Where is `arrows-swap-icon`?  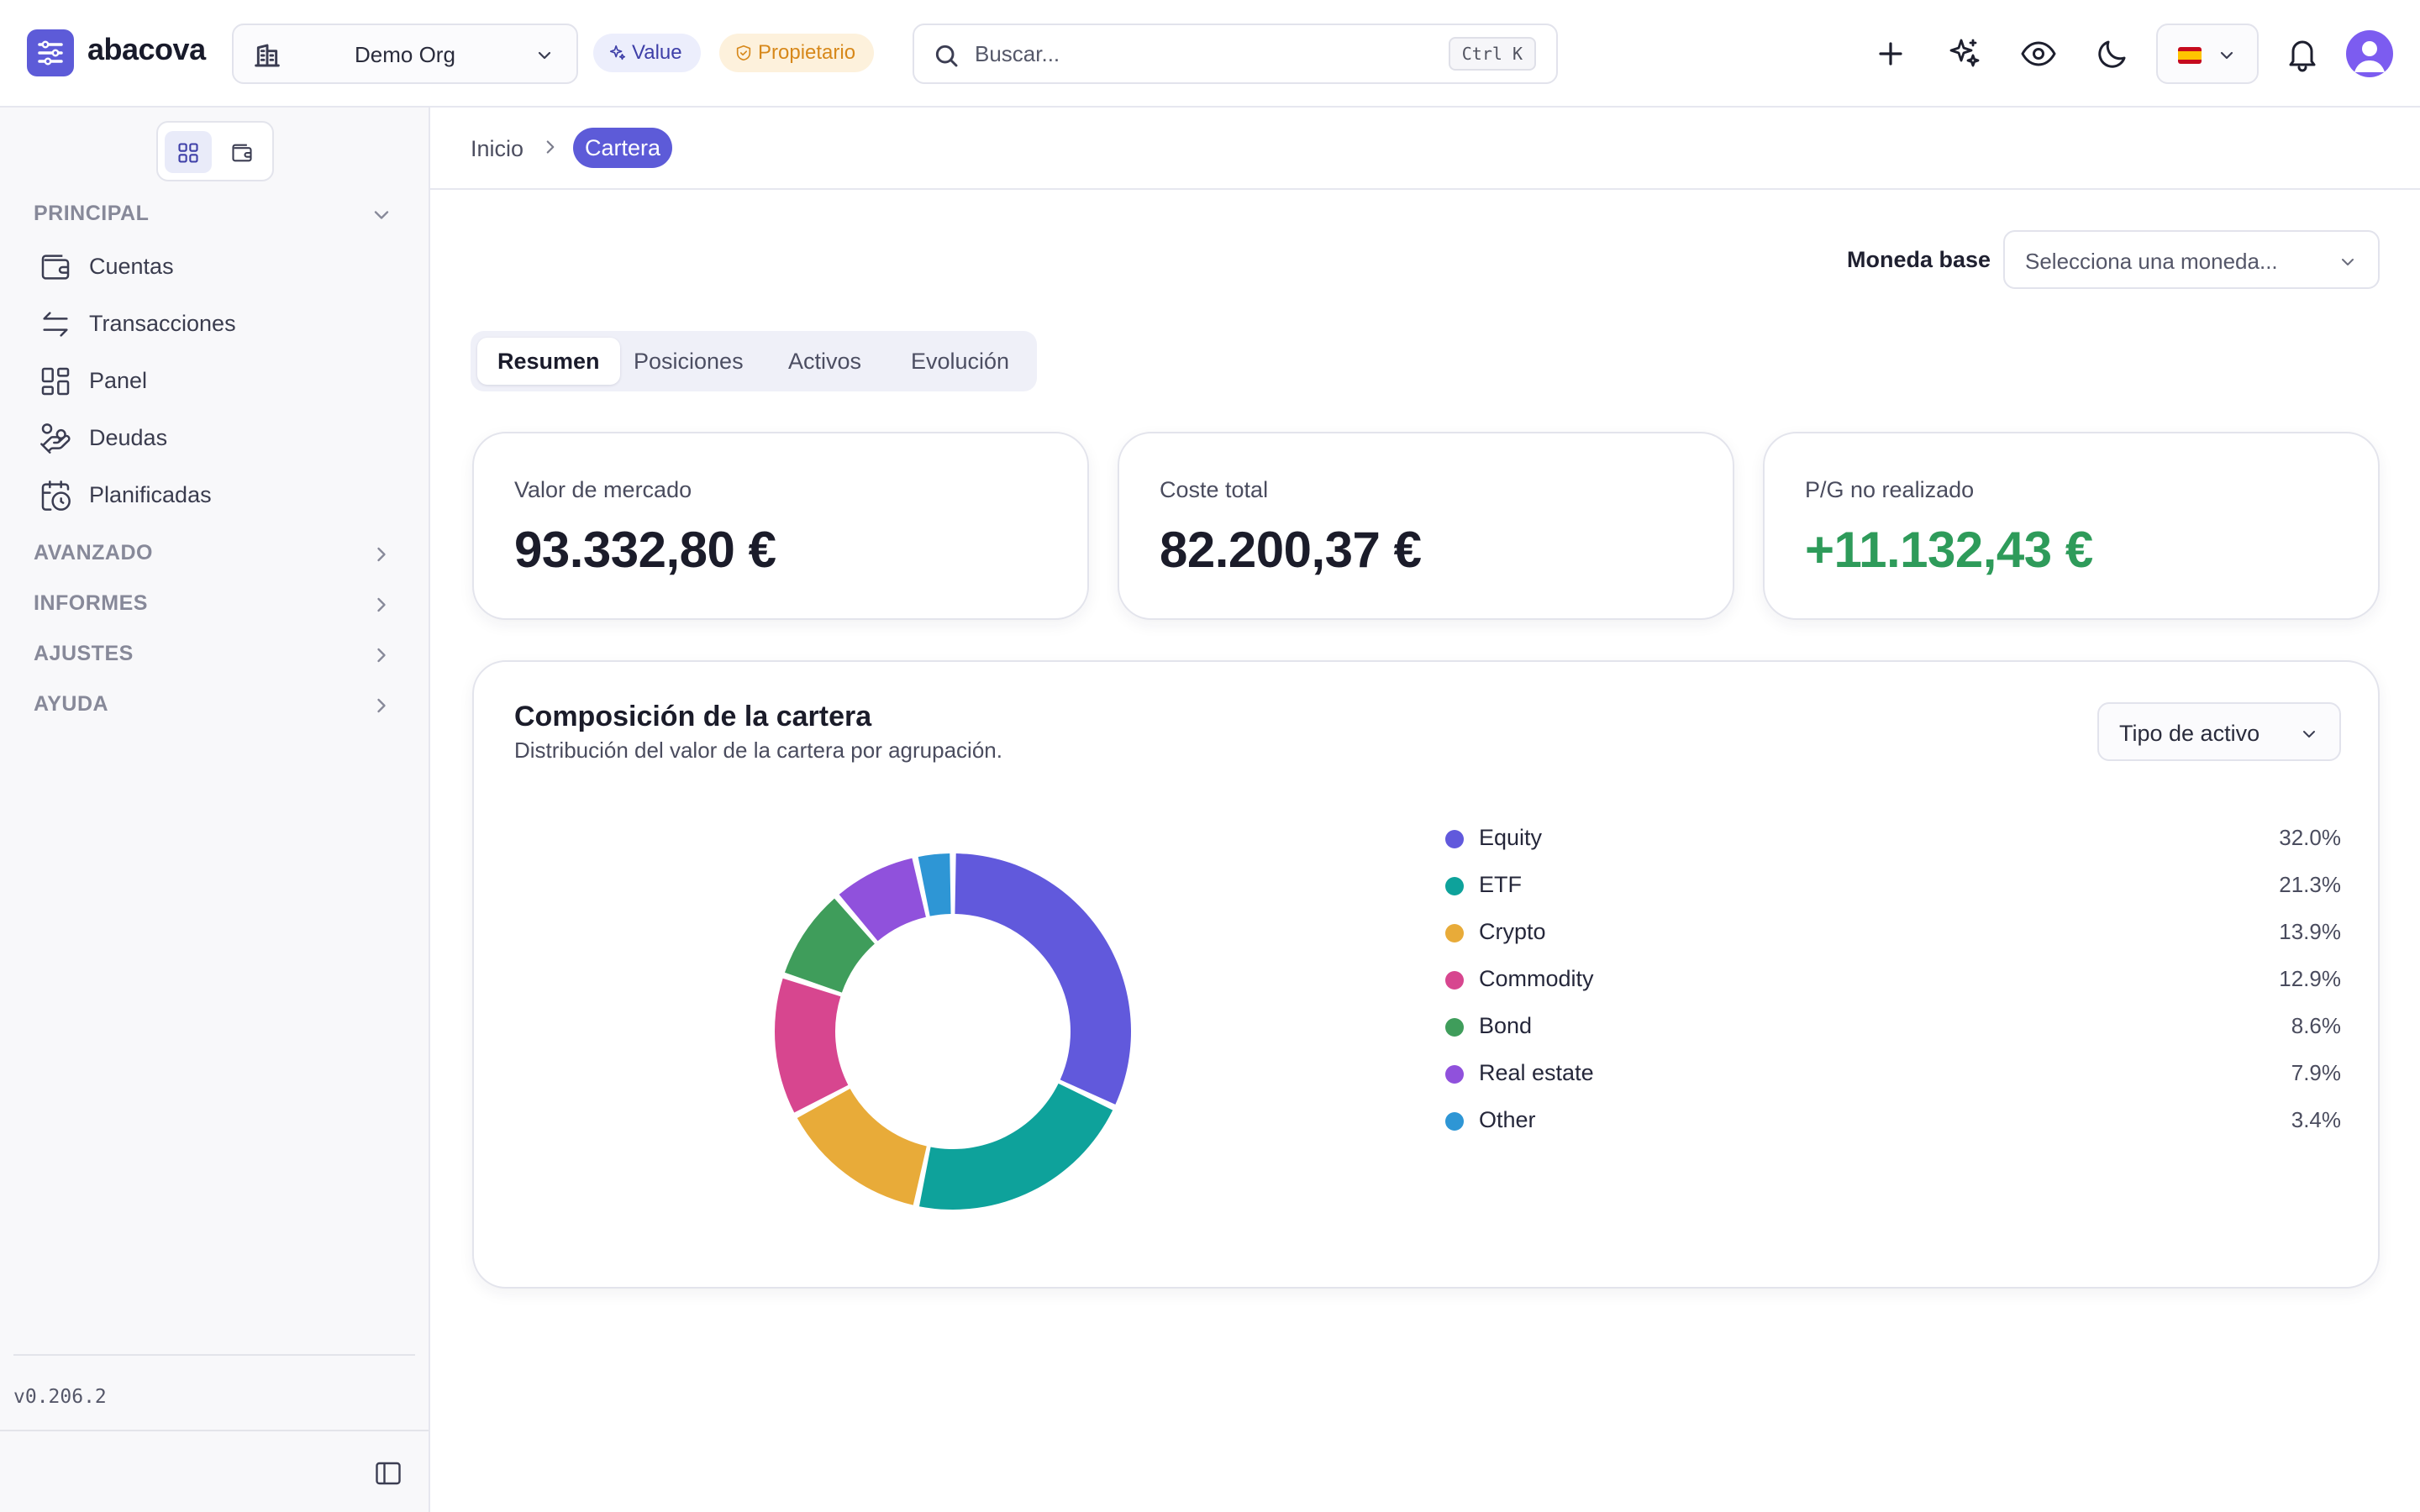 arrows-swap-icon is located at coordinates (55, 324).